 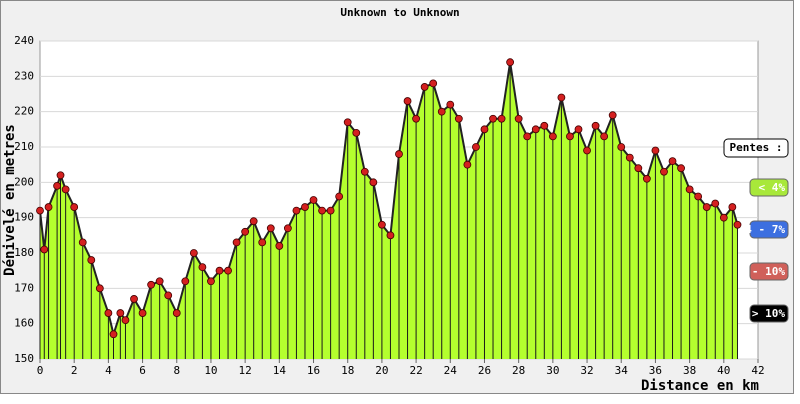 I want to click on x-tick-label: 16, so click(x=313, y=370).